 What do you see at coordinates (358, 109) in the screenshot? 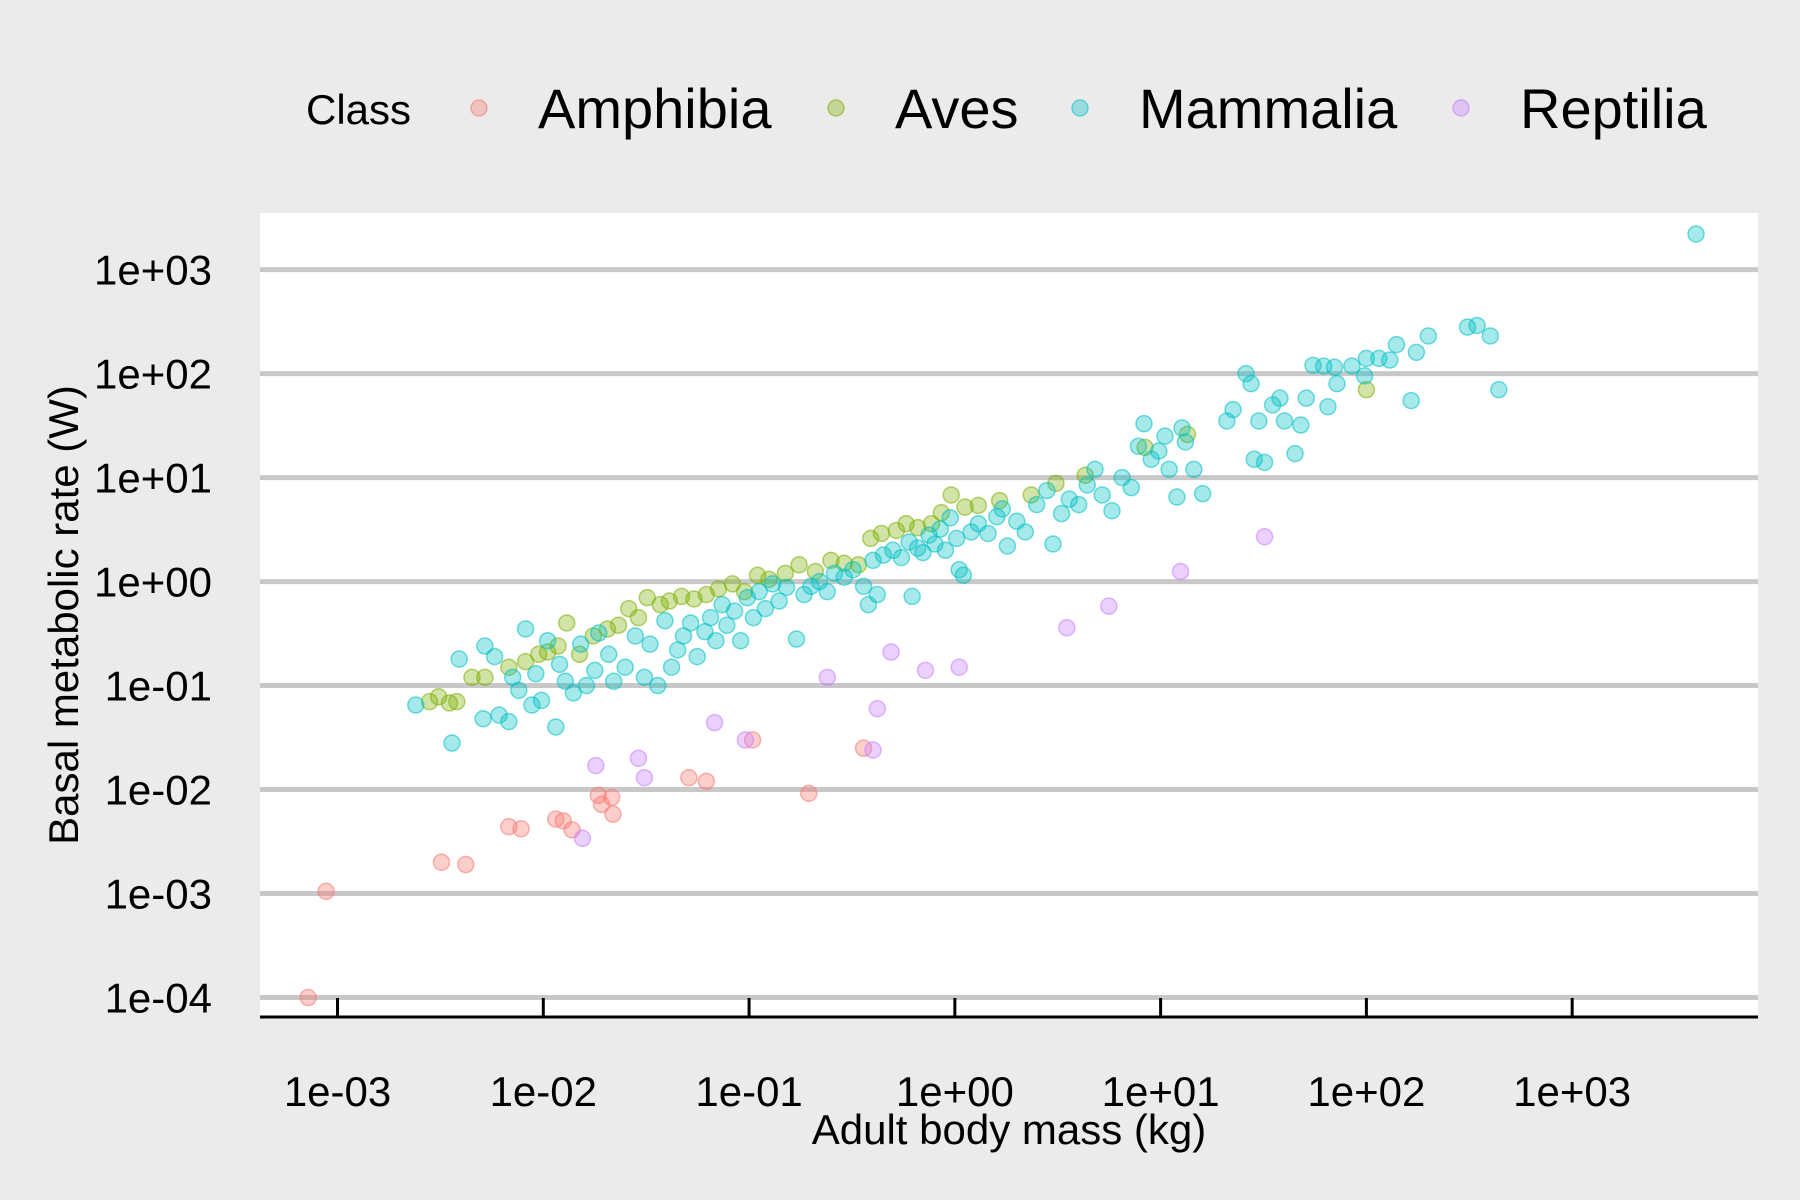
I see `legend-title: Class` at bounding box center [358, 109].